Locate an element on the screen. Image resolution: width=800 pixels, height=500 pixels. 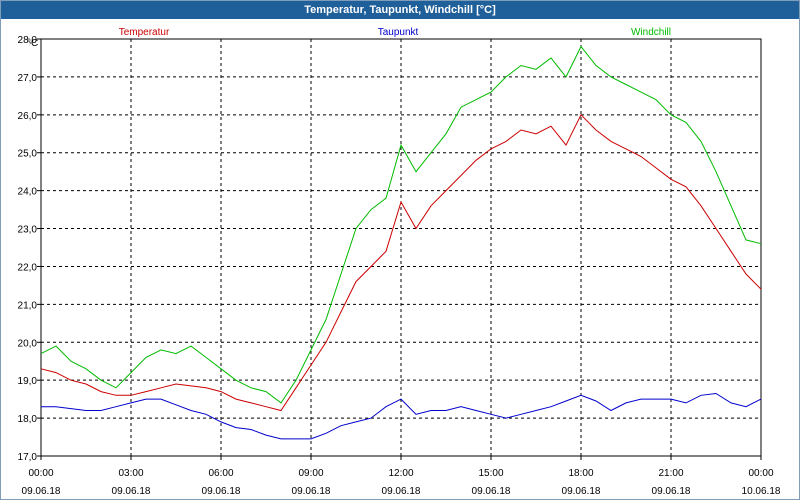
y-tick-label: 26,0 is located at coordinates (28, 116).